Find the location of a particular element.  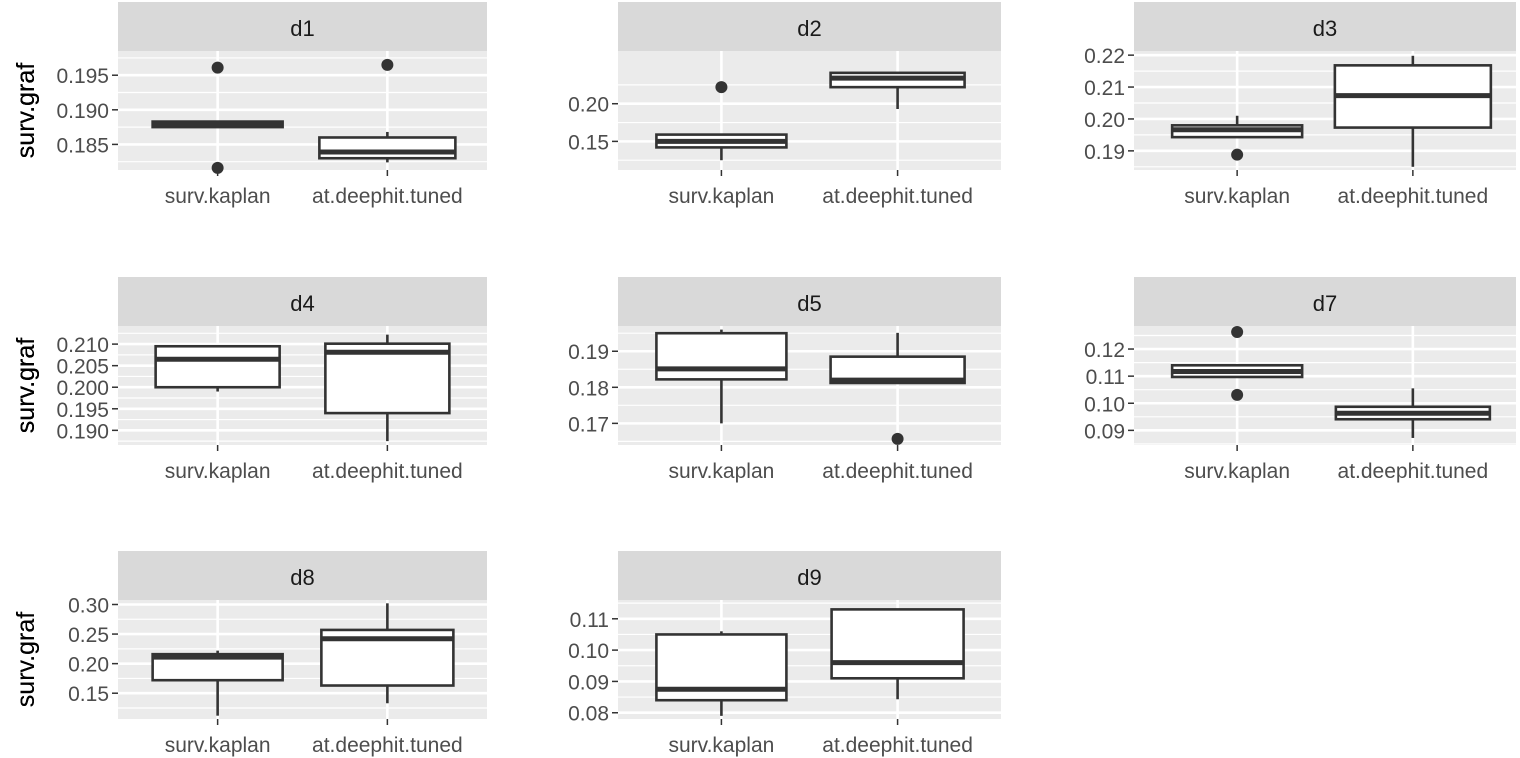

strip-label: d3 is located at coordinates (1325, 28).